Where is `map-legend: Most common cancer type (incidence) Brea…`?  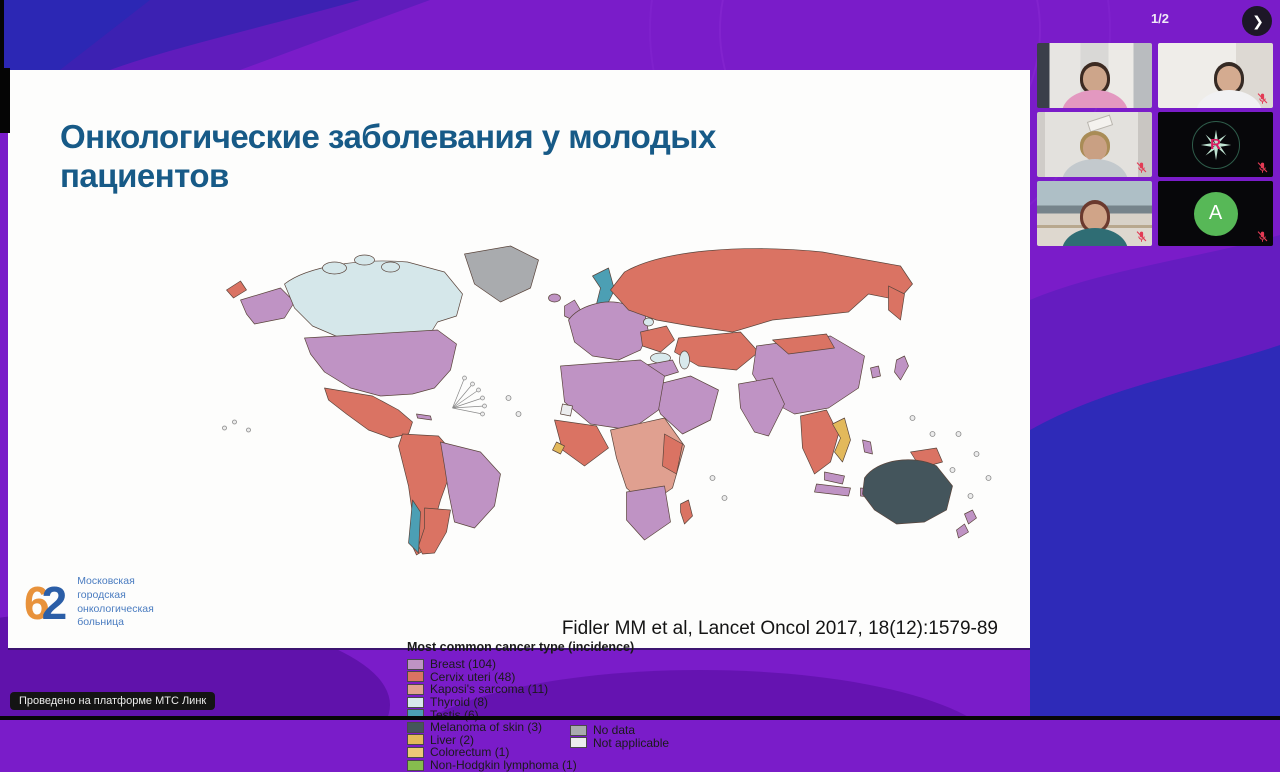 map-legend: Most common cancer type (incidence) Brea… is located at coordinates (622, 706).